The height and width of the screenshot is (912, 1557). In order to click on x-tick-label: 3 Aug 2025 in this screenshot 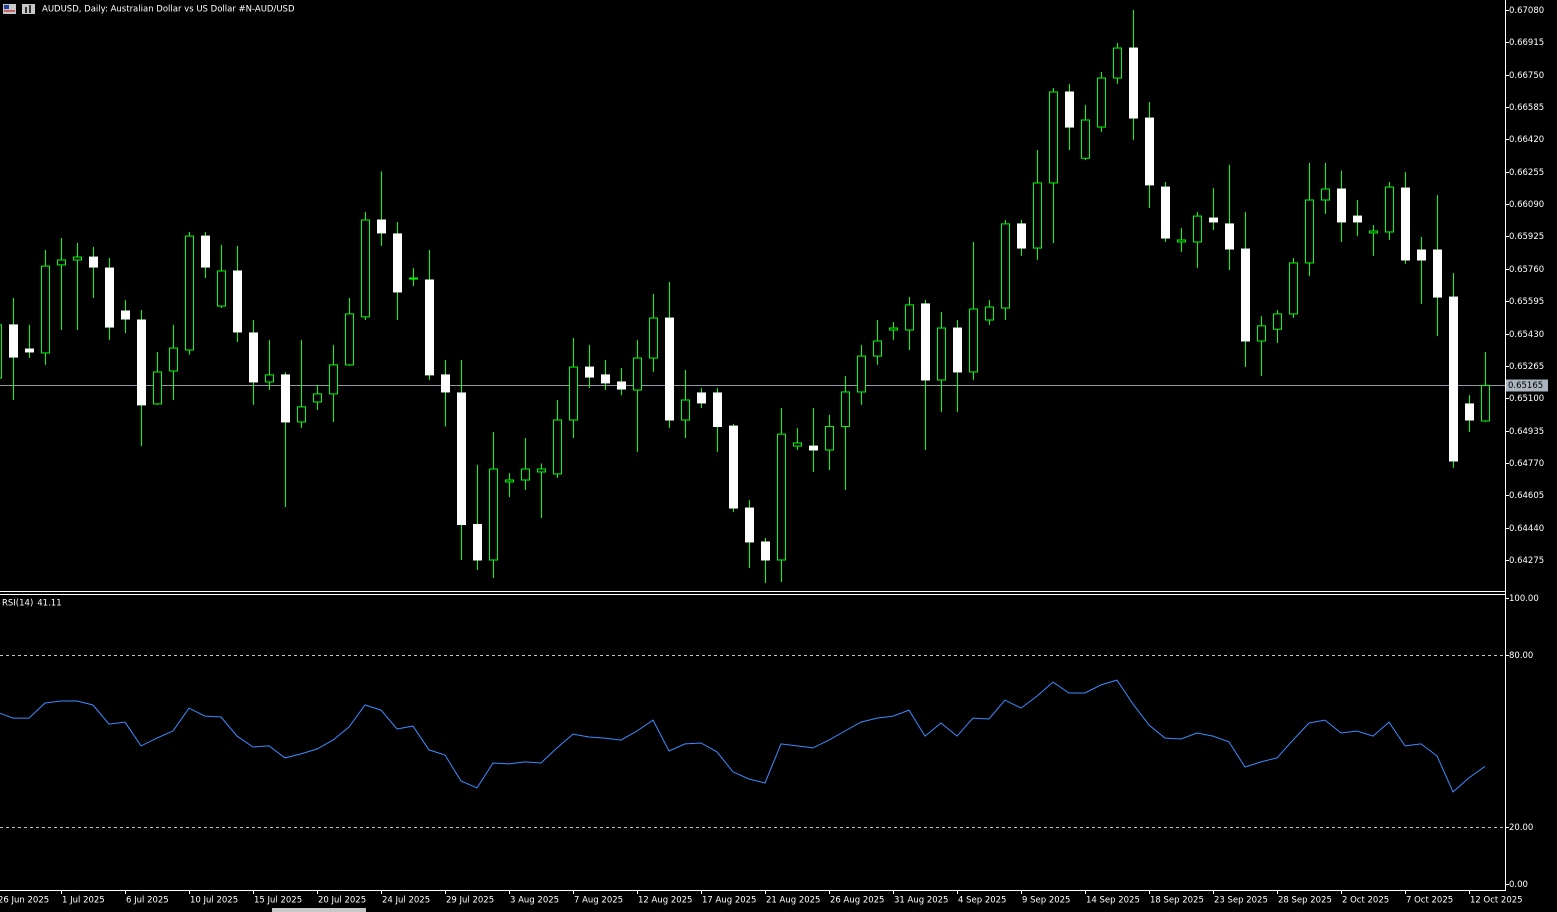, I will do `click(534, 901)`.